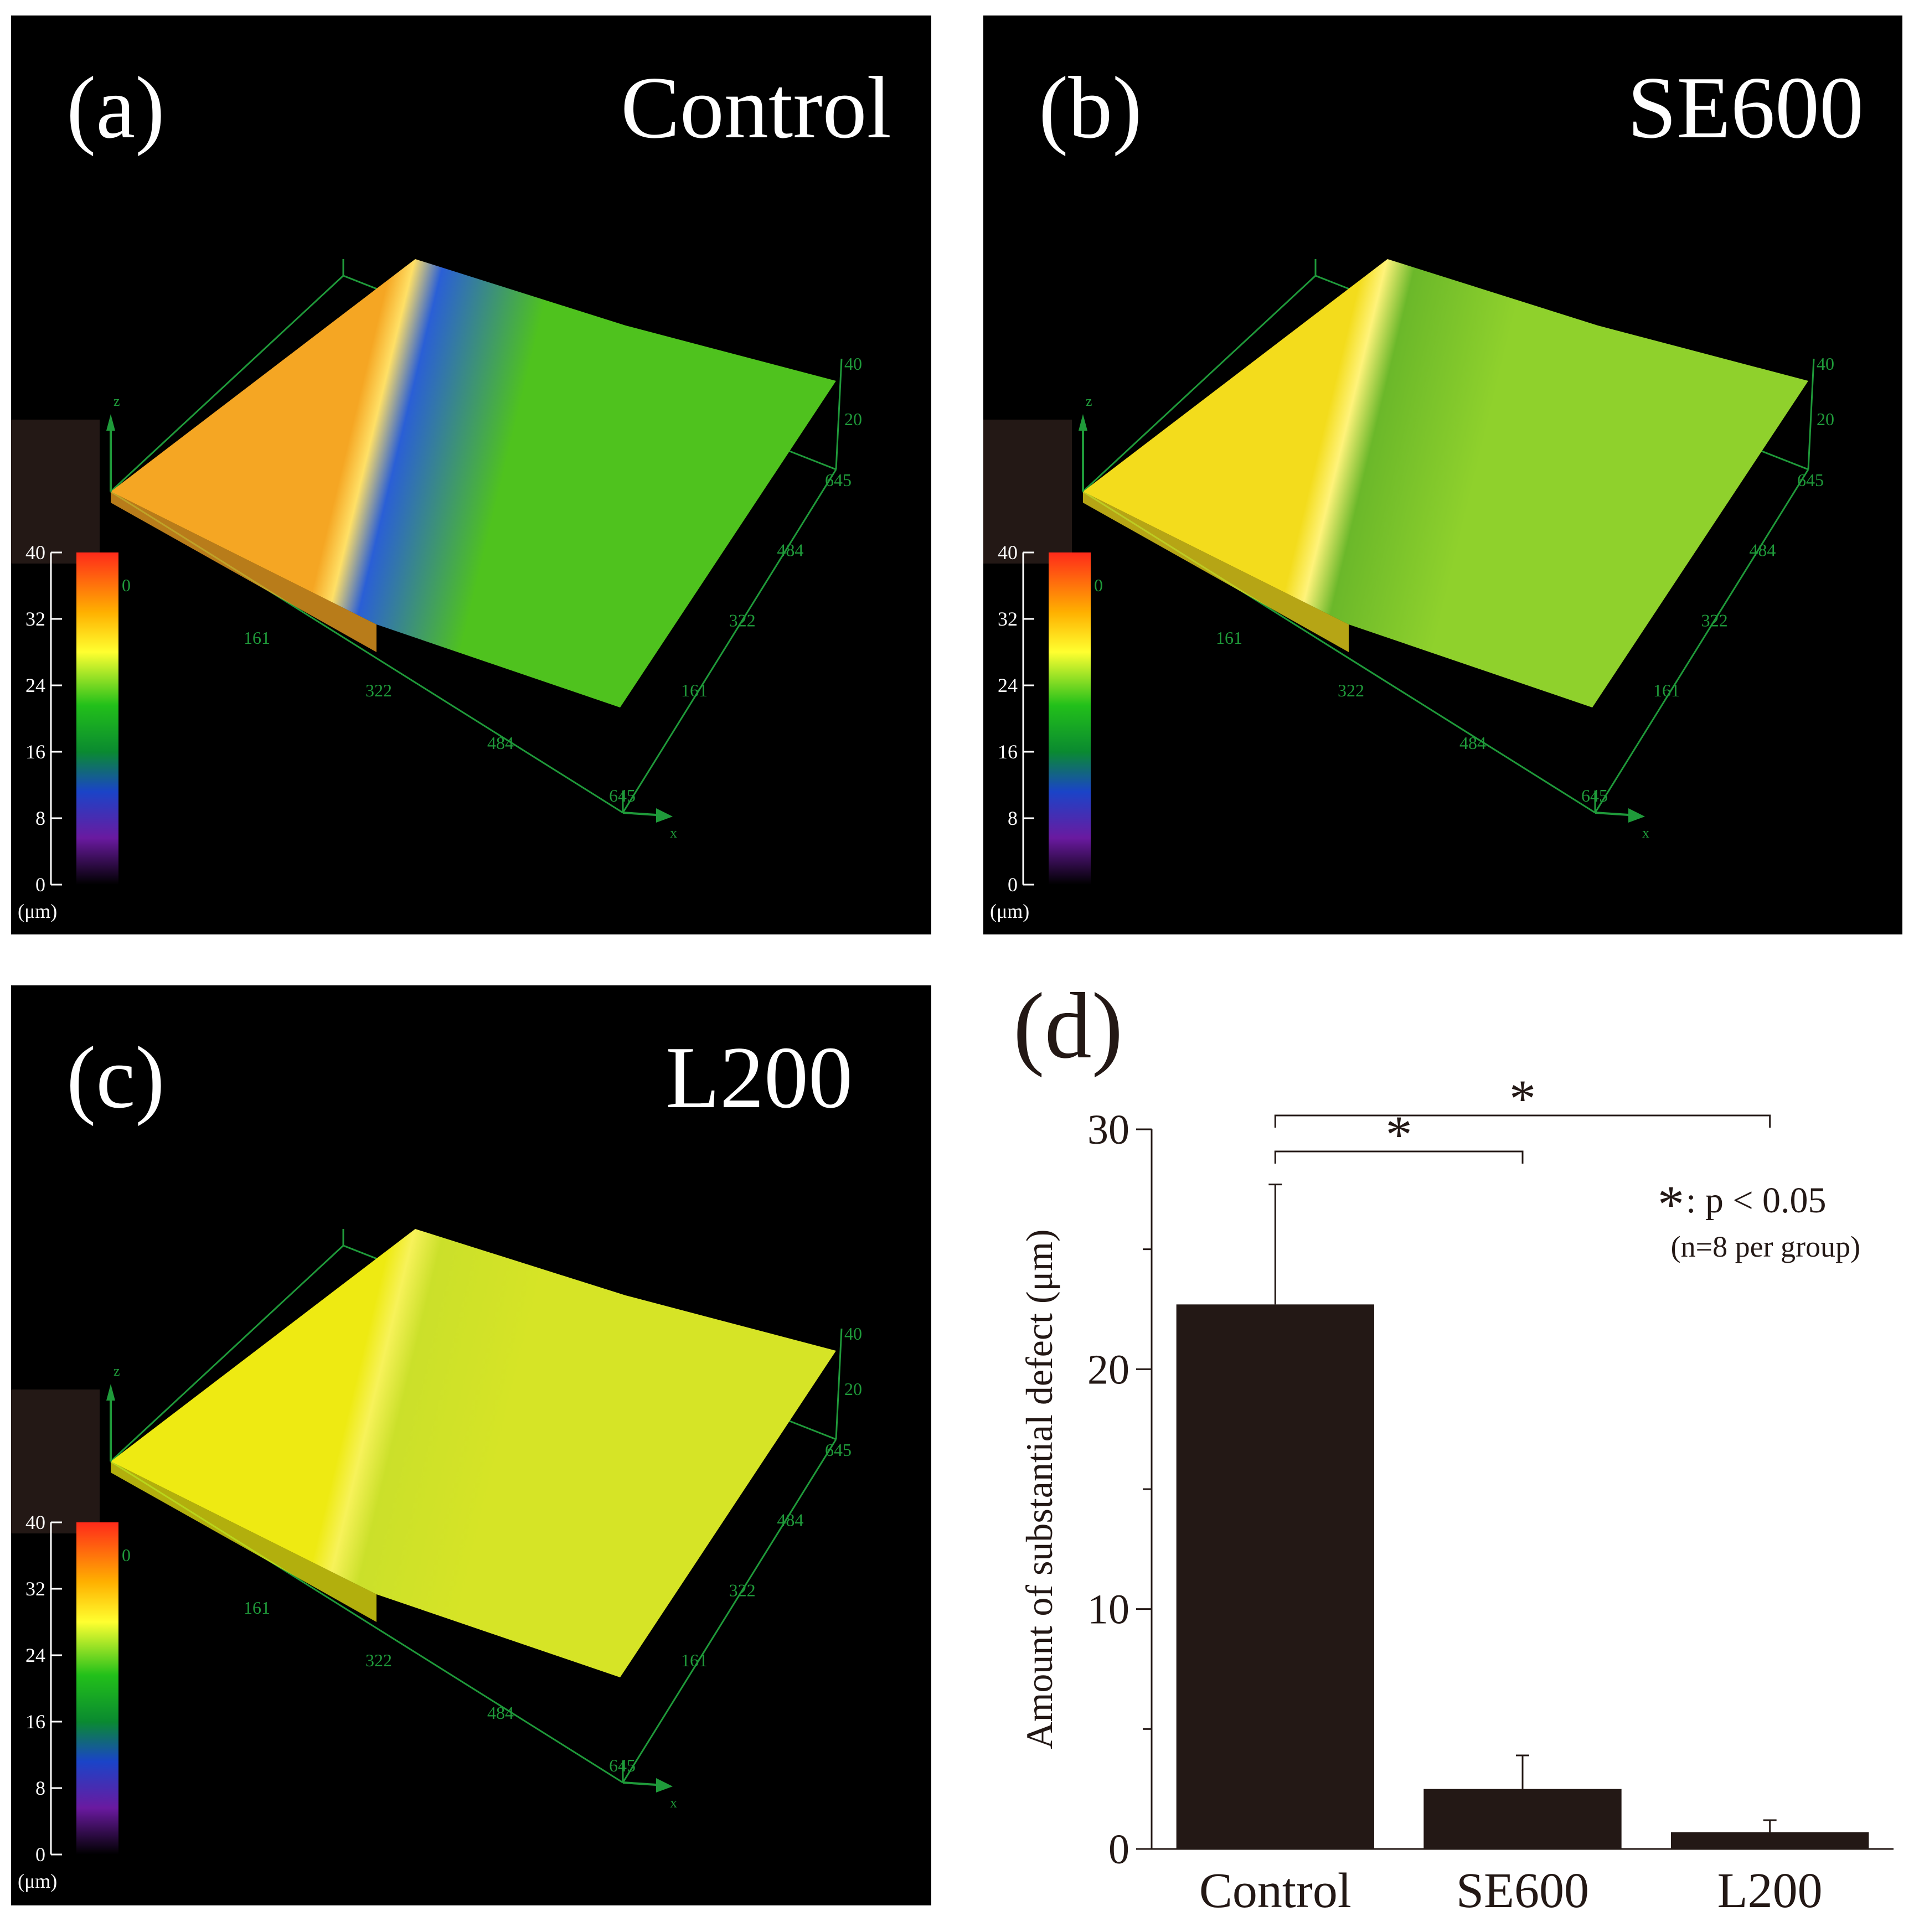 This screenshot has height=1932, width=1919. Describe the element at coordinates (1090, 107) in the screenshot. I see `panel-letter: (b)` at that location.